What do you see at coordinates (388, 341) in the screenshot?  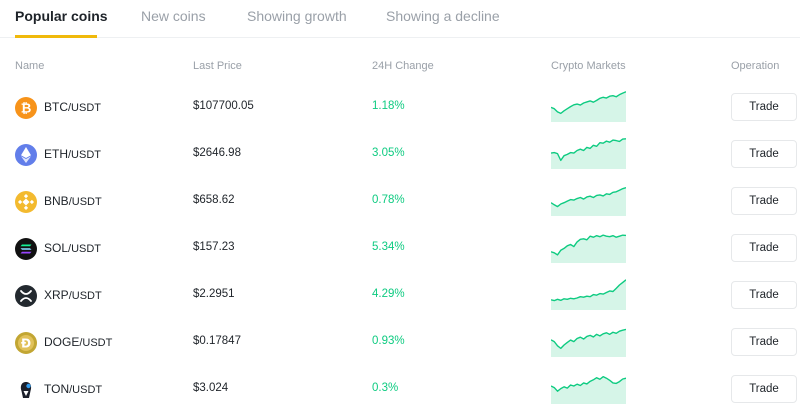 I see `change-24h: 0.93%` at bounding box center [388, 341].